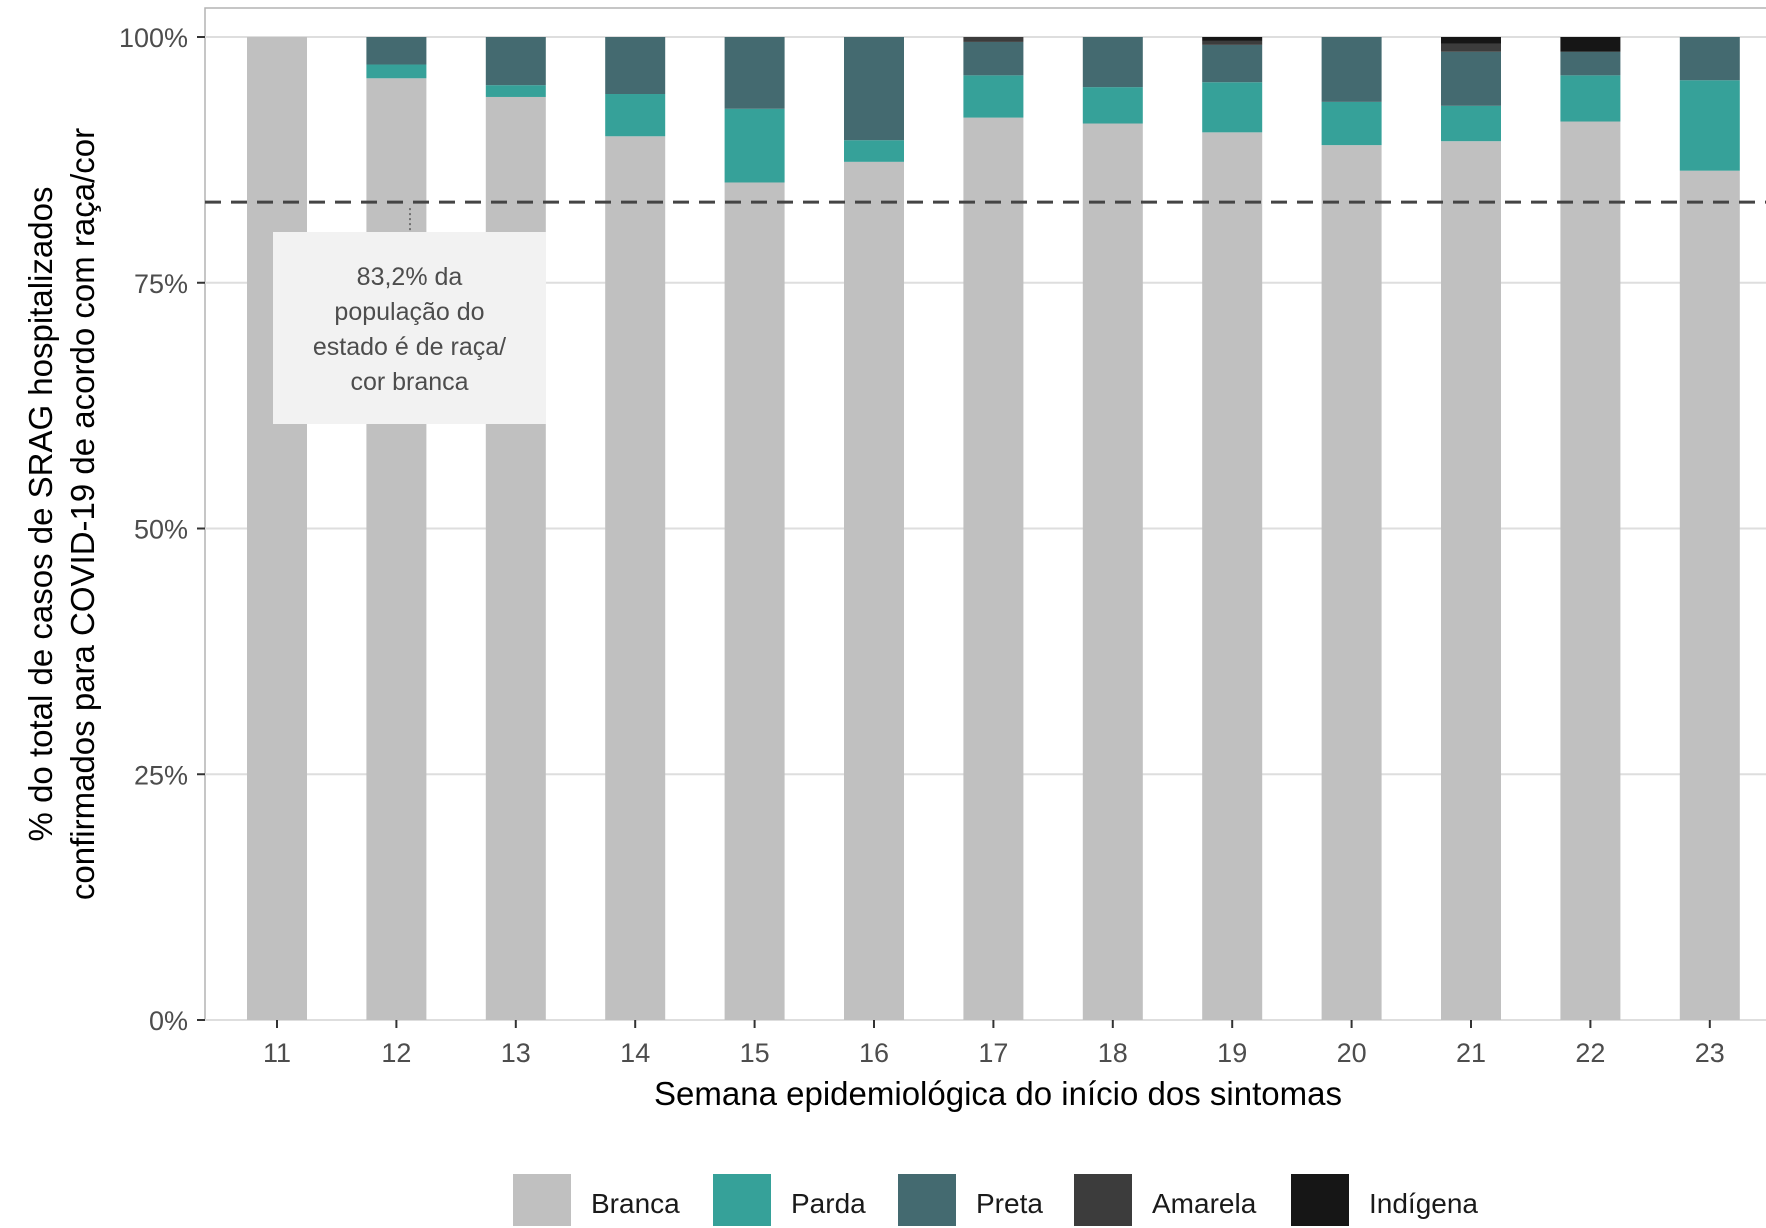 The image size is (1766, 1228). I want to click on annotation-box, so click(409, 328).